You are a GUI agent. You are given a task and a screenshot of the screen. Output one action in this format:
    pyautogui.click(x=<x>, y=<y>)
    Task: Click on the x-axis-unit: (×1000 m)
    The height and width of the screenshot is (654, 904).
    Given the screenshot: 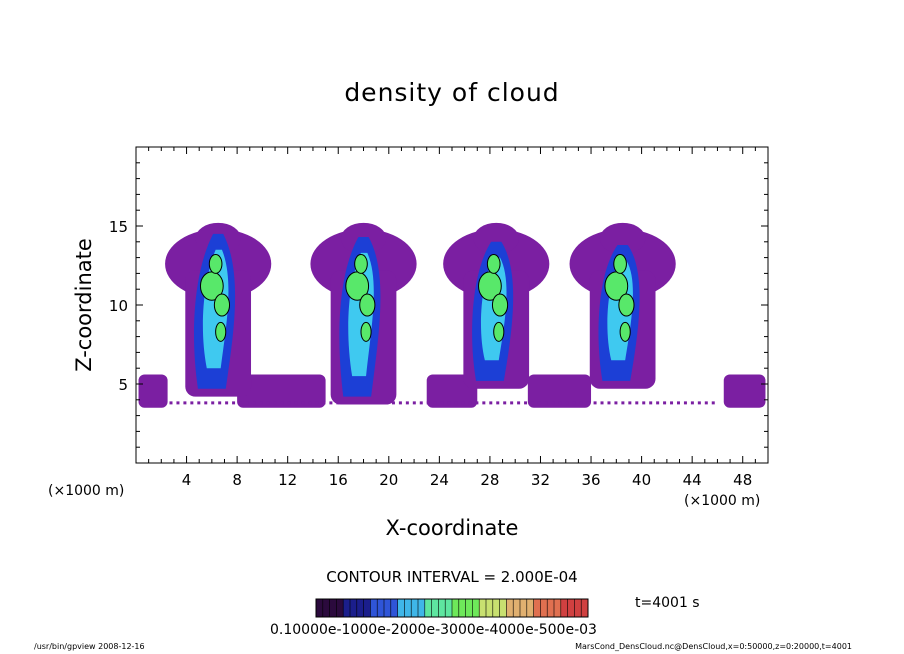 What is the action you would take?
    pyautogui.click(x=722, y=501)
    